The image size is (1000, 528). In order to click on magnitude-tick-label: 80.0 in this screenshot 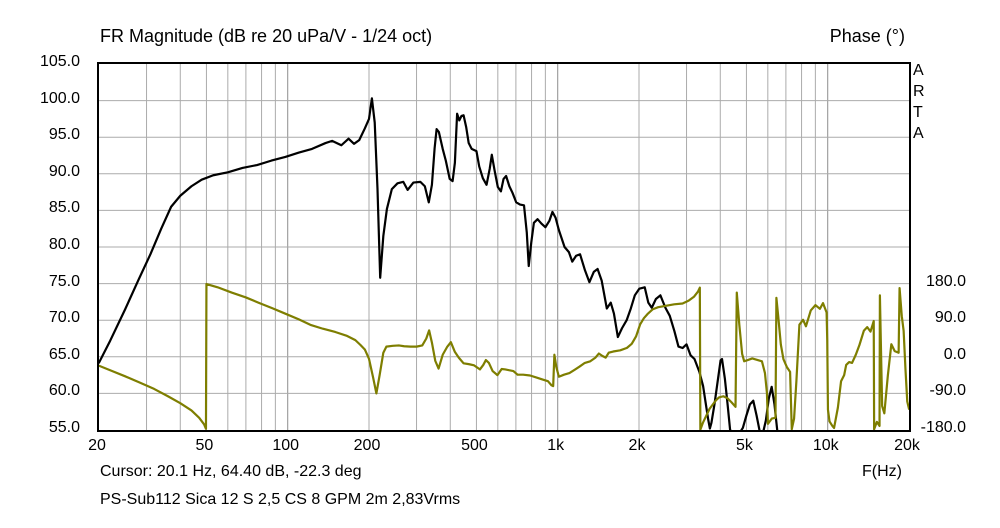, I will do `click(64, 244)`.